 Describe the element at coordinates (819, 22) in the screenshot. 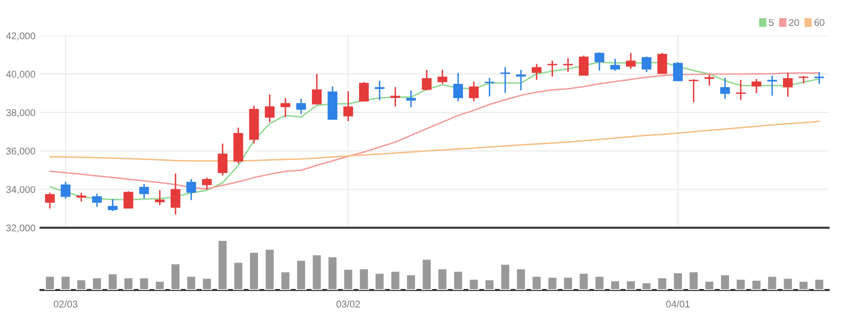

I see `legend-label: 60` at that location.